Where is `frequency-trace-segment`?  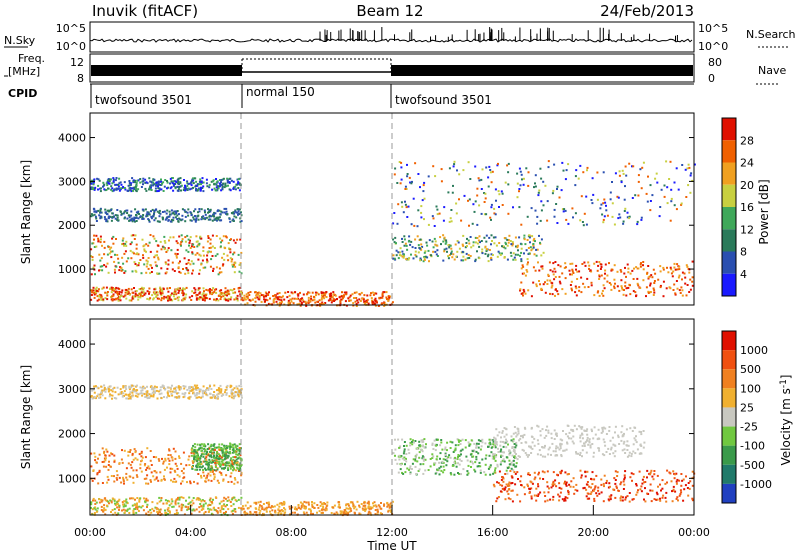 frequency-trace-segment is located at coordinates (542, 70).